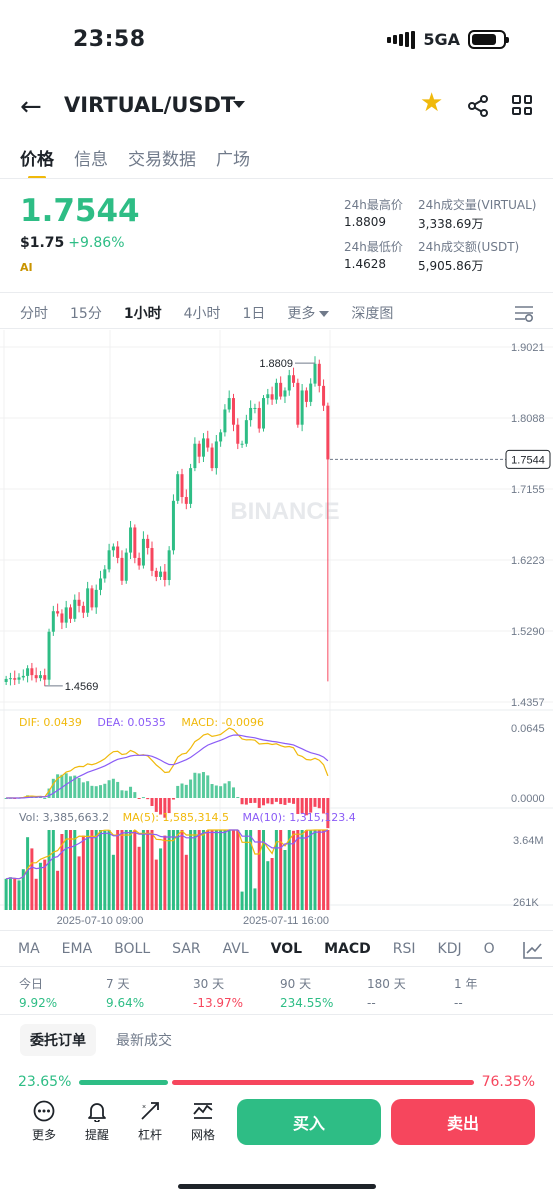 Image resolution: width=553 pixels, height=1200 pixels. What do you see at coordinates (150, 105) in the screenshot?
I see `pair-selector: VIRTUAL/USDT` at bounding box center [150, 105].